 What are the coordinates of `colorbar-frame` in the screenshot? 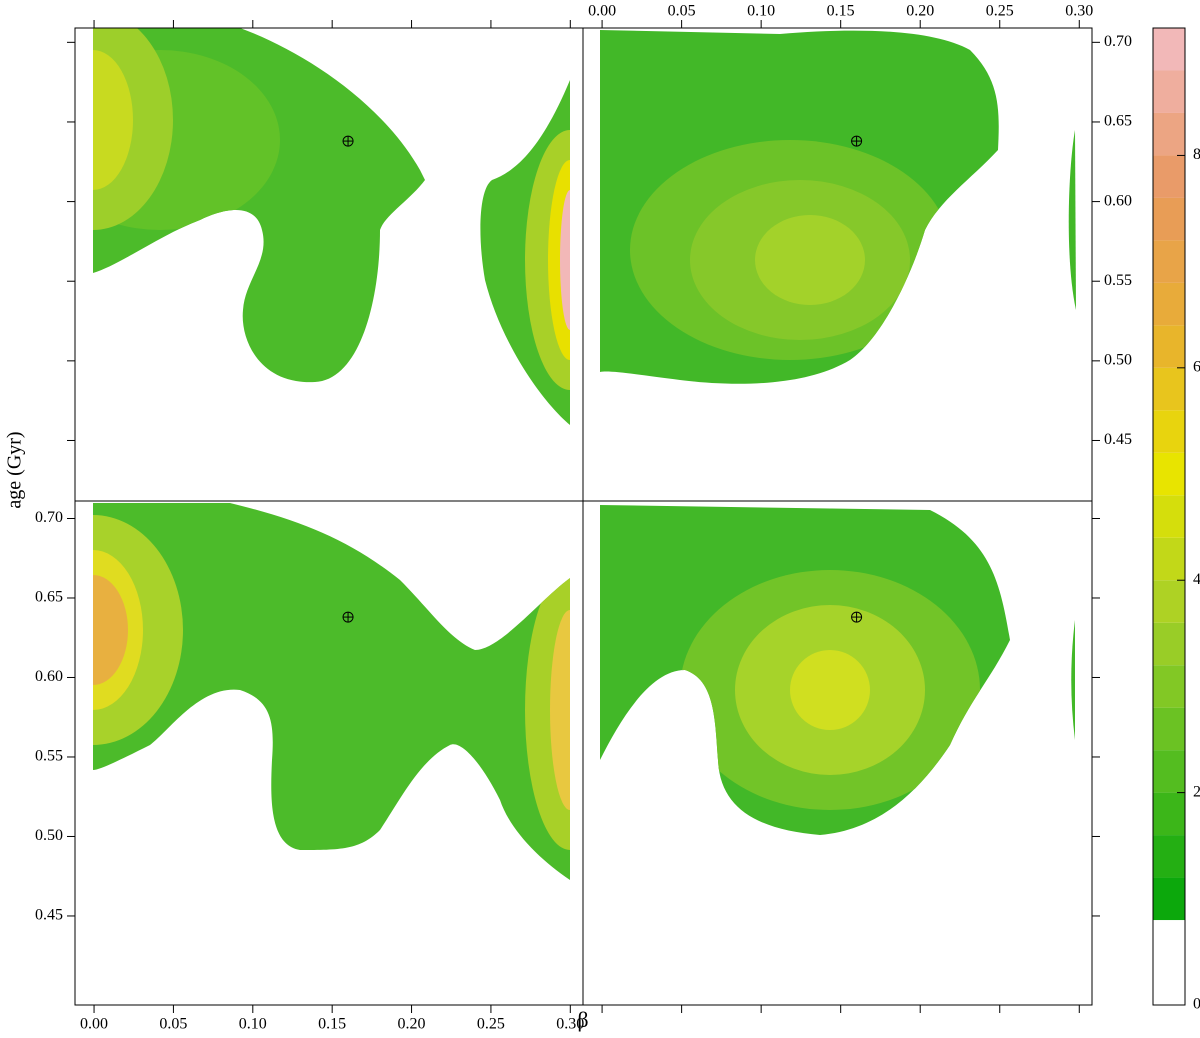 It's located at (1169, 516).